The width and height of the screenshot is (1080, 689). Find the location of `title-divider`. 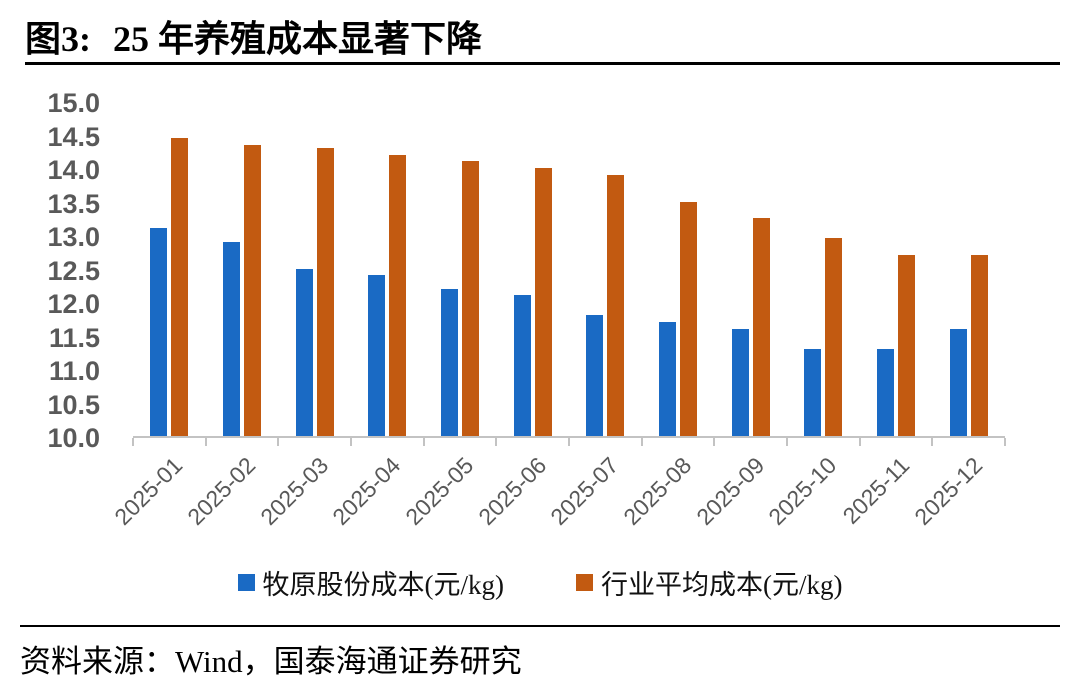

title-divider is located at coordinates (542, 63).